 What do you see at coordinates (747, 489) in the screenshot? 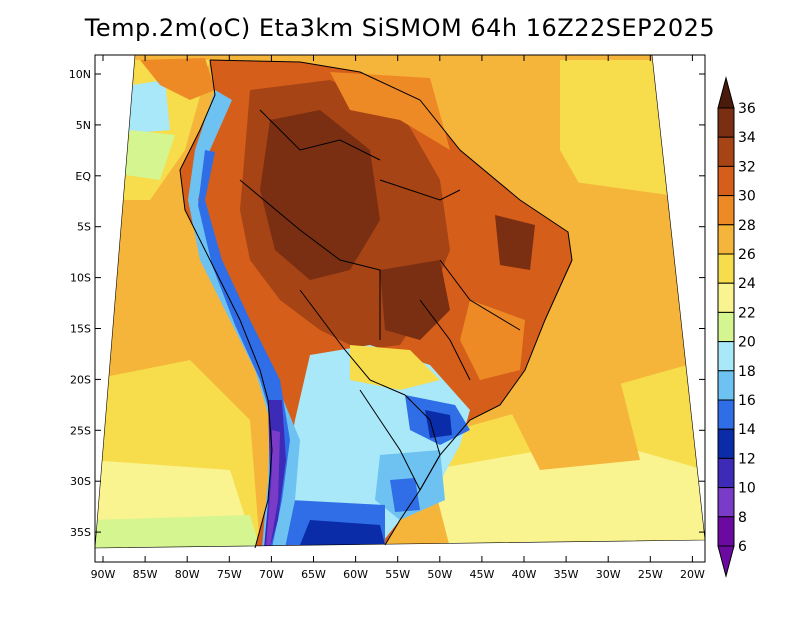
I see `colorbar-label: 10` at bounding box center [747, 489].